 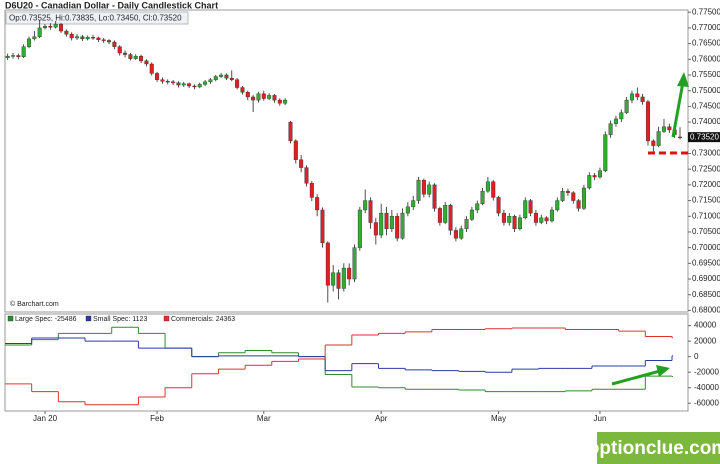 I want to click on cot-arrow, so click(x=636, y=377).